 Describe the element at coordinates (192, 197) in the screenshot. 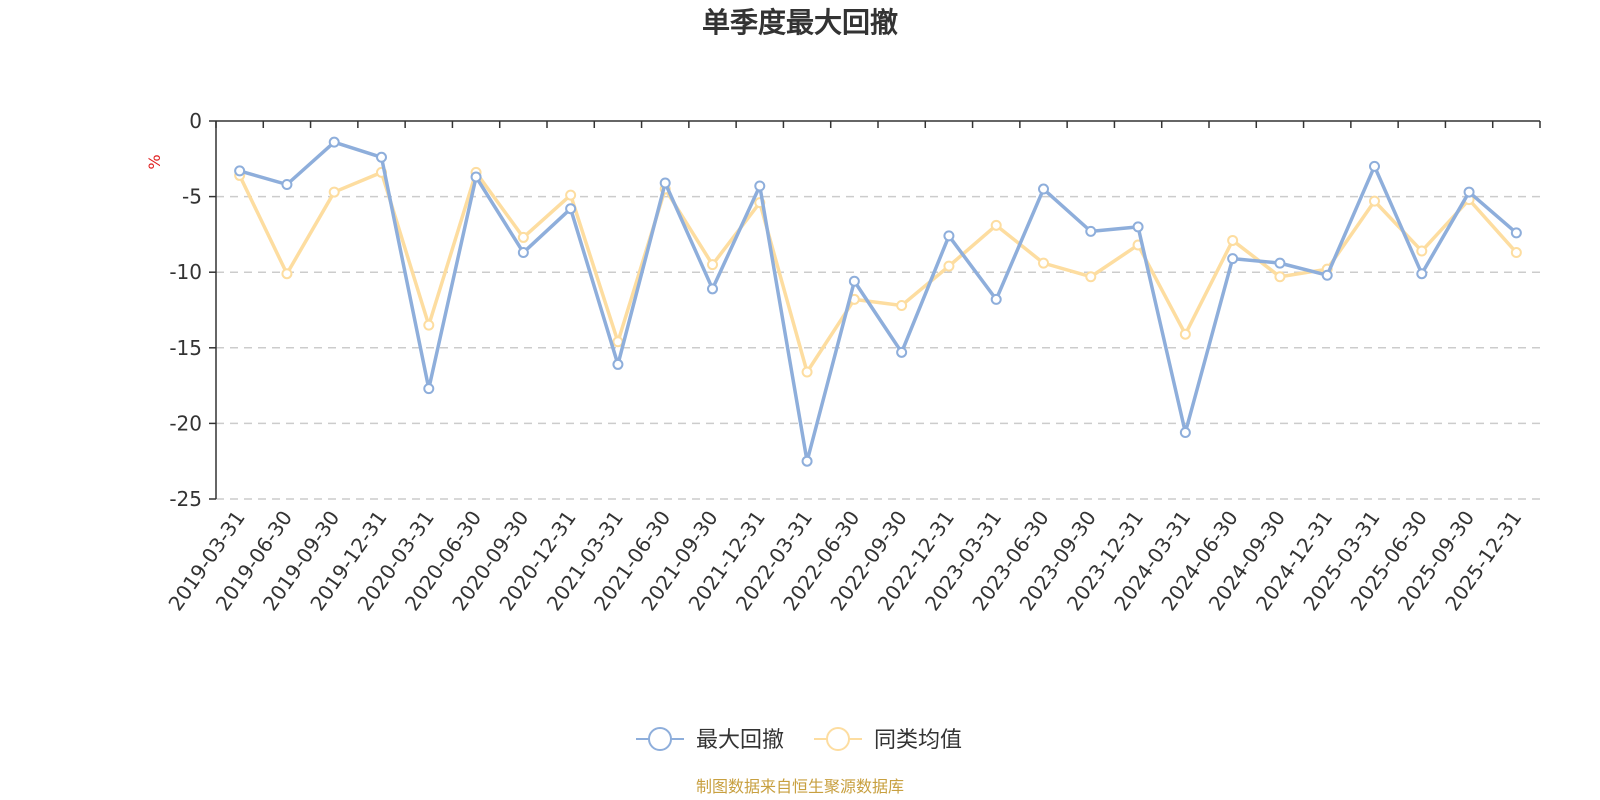

I see `y-tick-label: -5` at that location.